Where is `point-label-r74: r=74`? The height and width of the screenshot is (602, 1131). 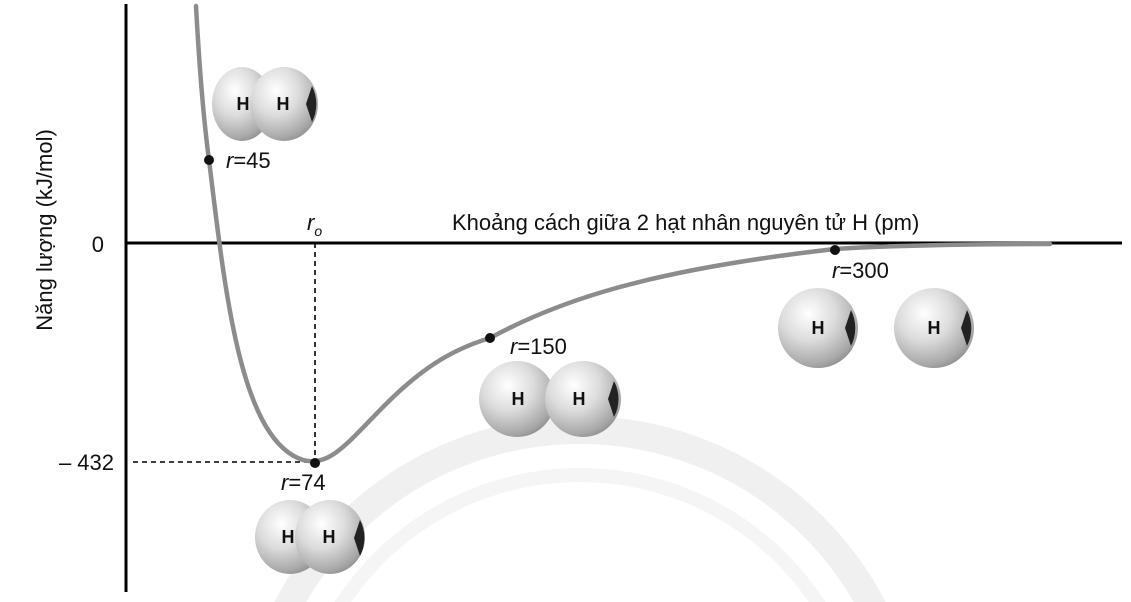 point-label-r74: r=74 is located at coordinates (303, 482).